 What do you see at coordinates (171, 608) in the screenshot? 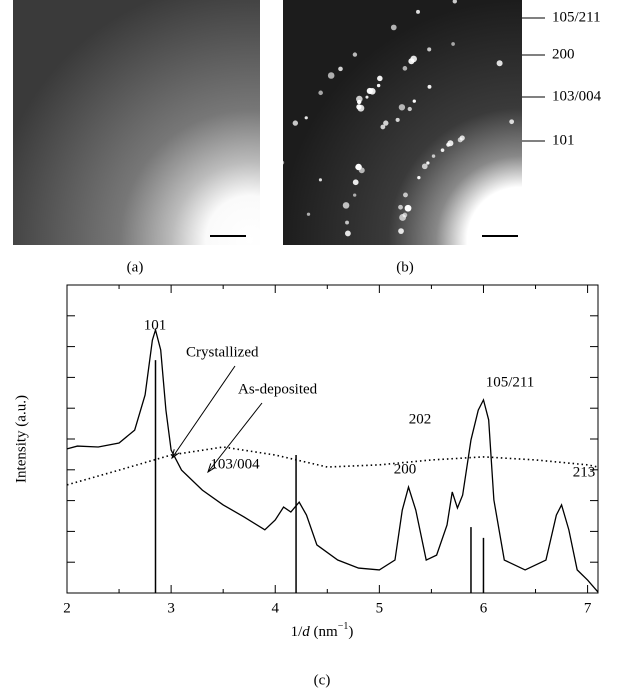
I see `x-tick-label: 3` at bounding box center [171, 608].